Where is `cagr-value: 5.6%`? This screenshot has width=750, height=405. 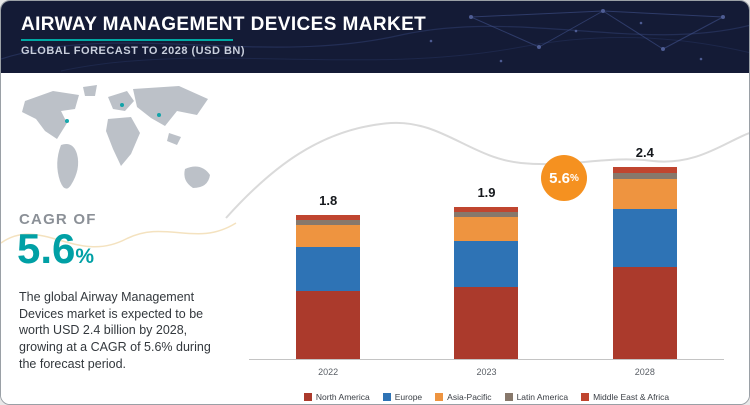 cagr-value: 5.6% is located at coordinates (55, 249).